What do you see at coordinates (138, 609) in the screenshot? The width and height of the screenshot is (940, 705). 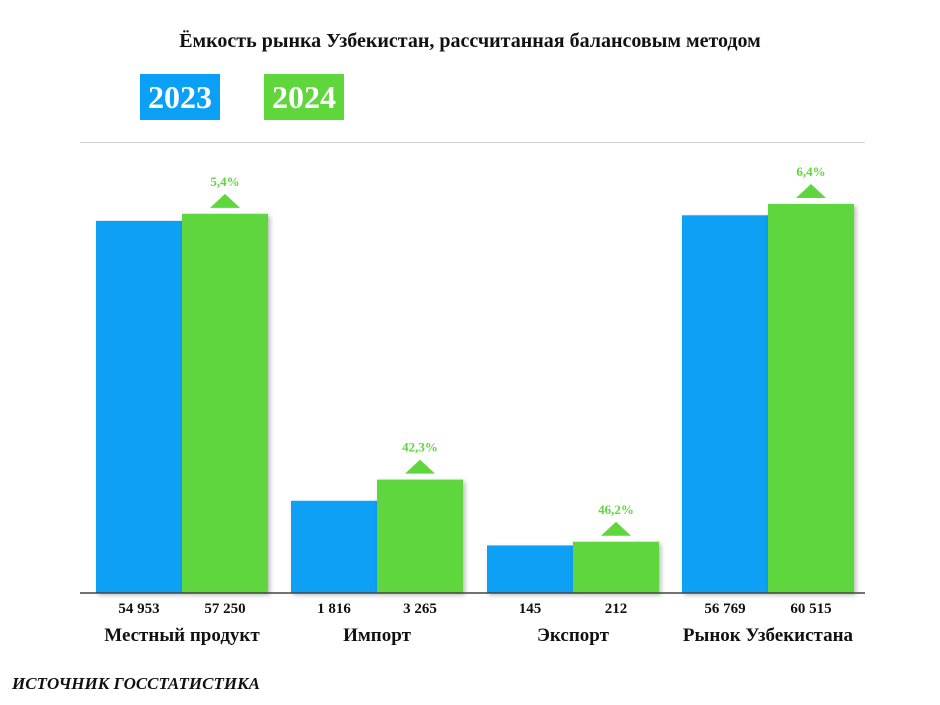 I see `value-label: 54 953` at bounding box center [138, 609].